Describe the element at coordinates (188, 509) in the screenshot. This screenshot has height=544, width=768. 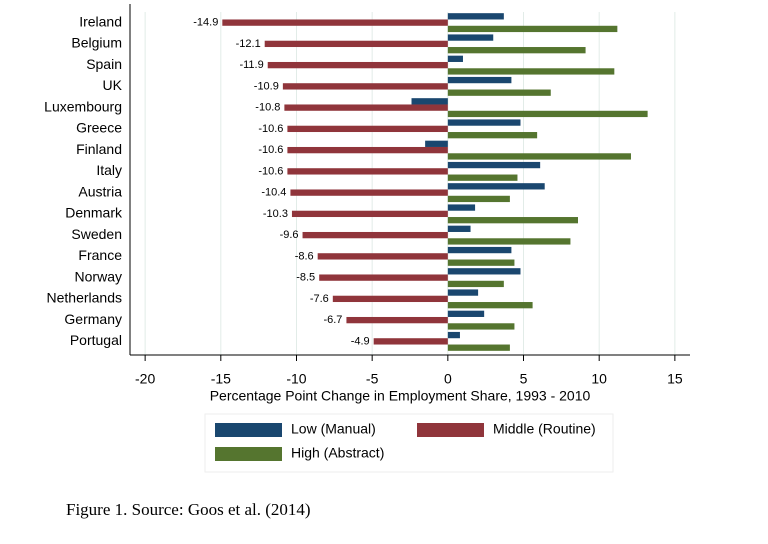
I see `caption: Figure 1. Source: Goos et al. (2014)` at that location.